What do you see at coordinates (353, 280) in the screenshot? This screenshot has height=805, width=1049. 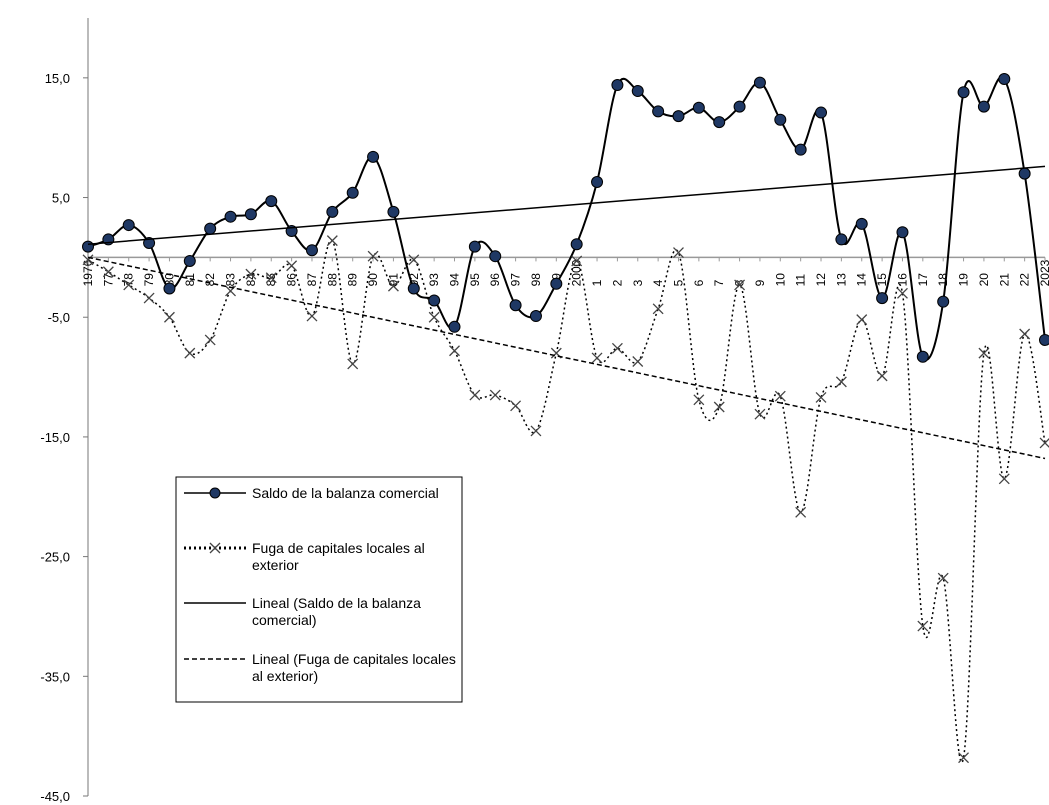 I see `x-tick-label: 89` at bounding box center [353, 280].